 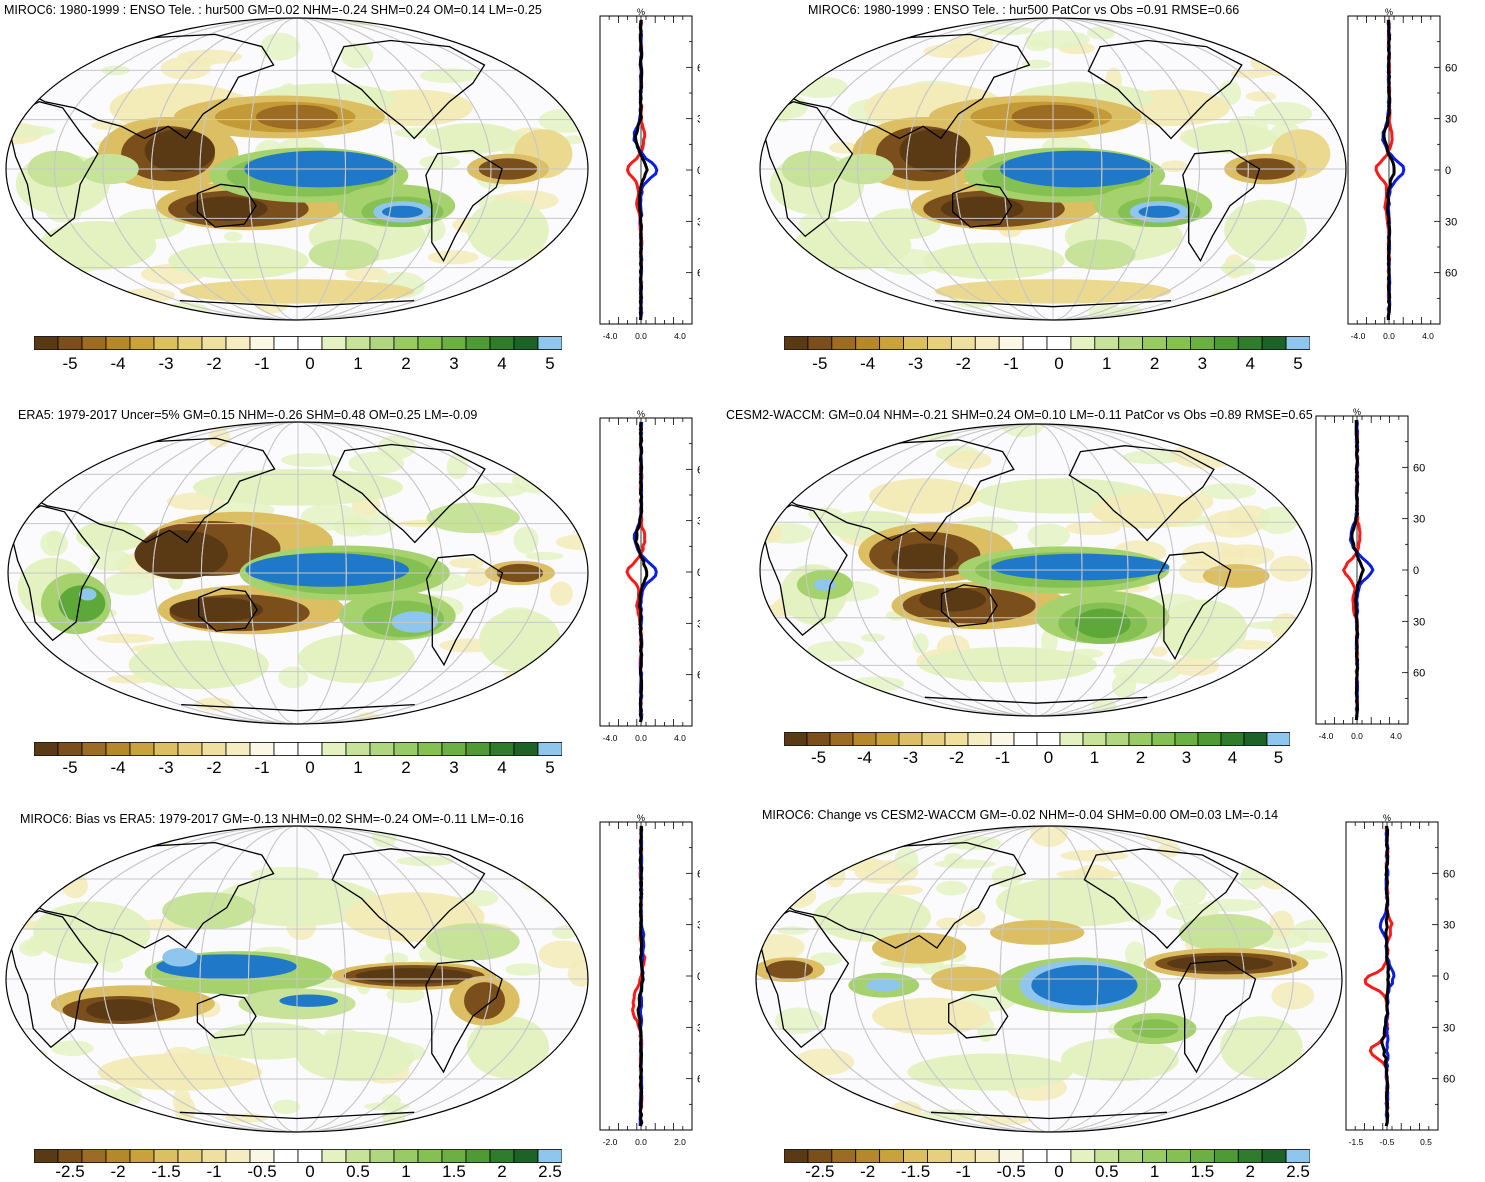 What do you see at coordinates (502, 767) in the screenshot?
I see `colorbar-tick-label: 4` at bounding box center [502, 767].